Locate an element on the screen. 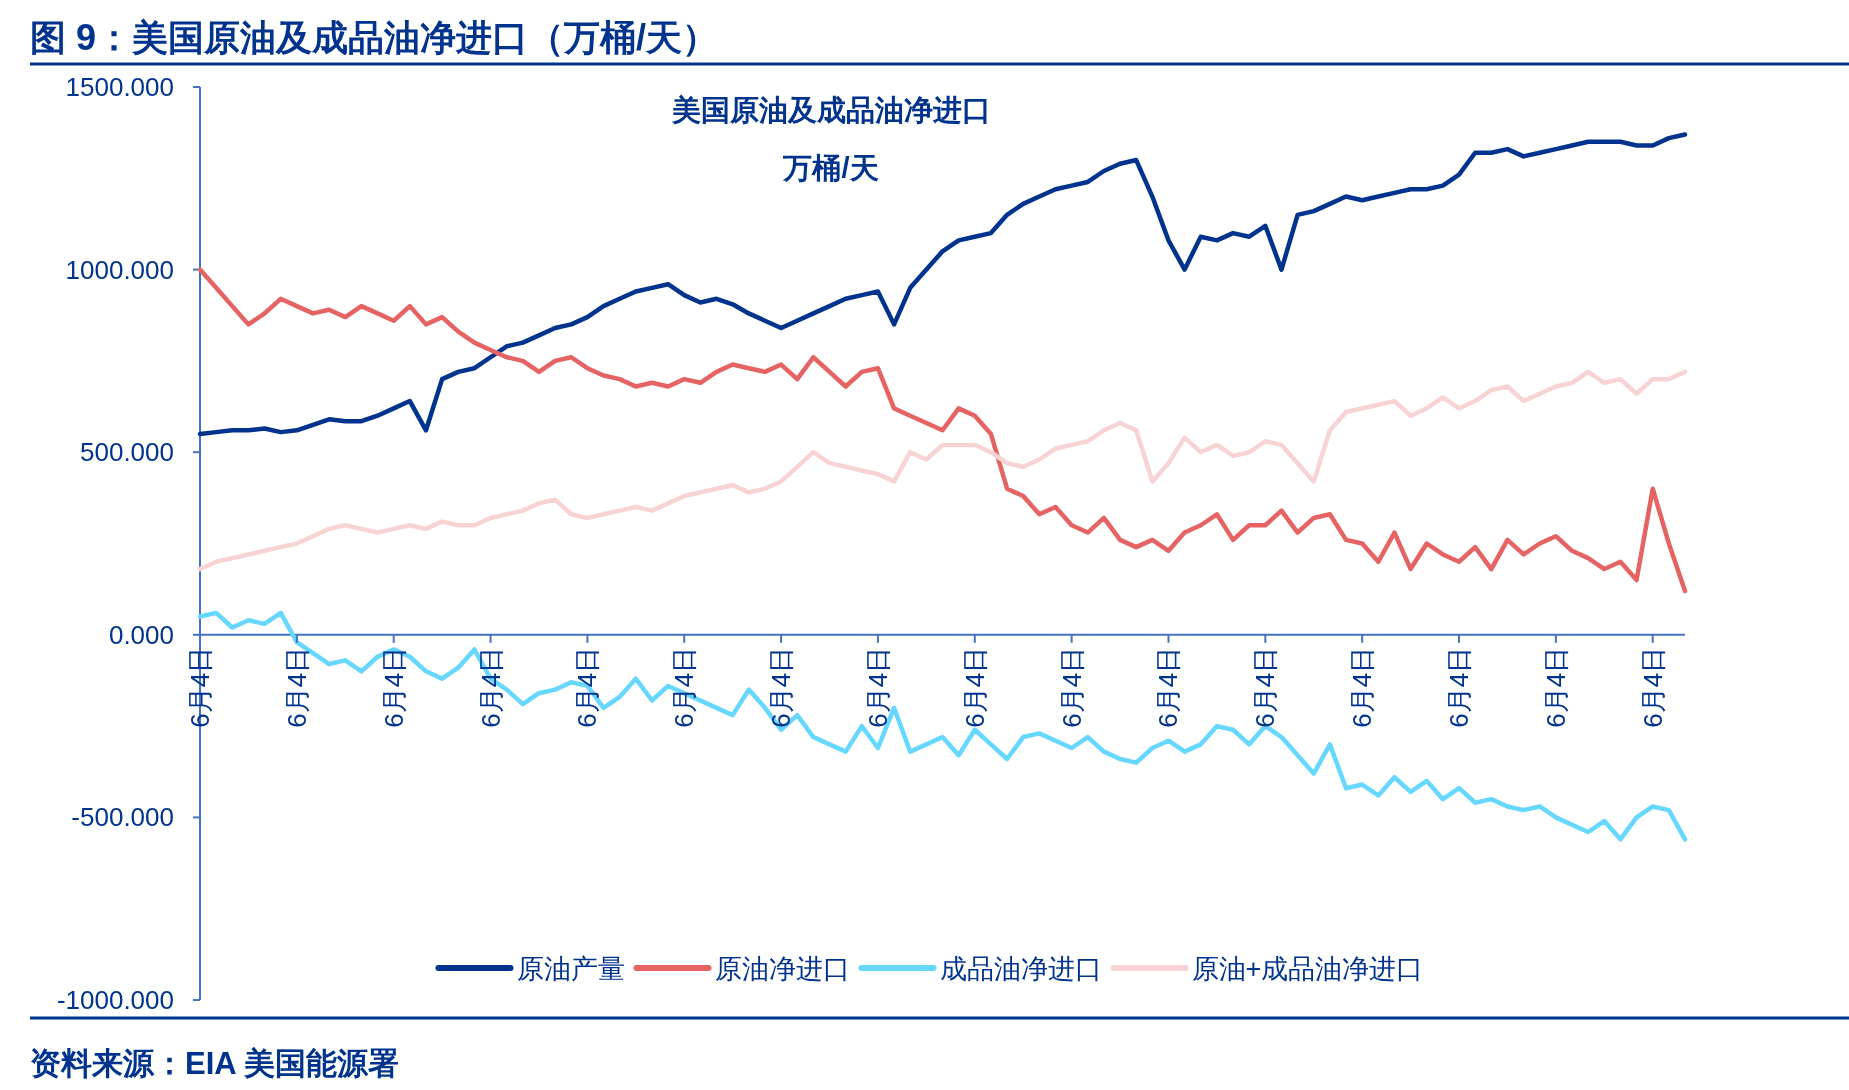  chart-subtitle: 美国原油及成品油净进口 is located at coordinates (830, 110).